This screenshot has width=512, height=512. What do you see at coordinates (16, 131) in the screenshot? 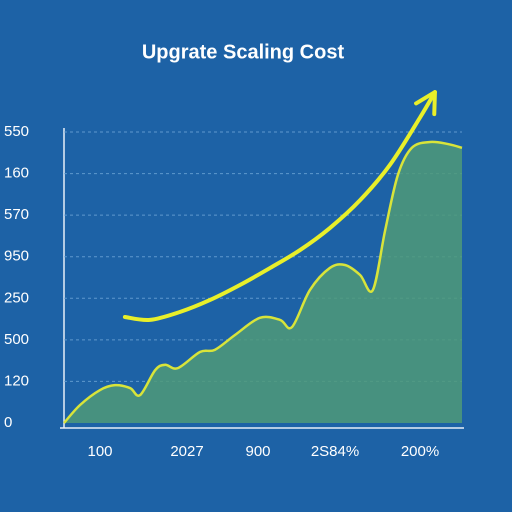
I see `y-tick-label: 550` at bounding box center [16, 131].